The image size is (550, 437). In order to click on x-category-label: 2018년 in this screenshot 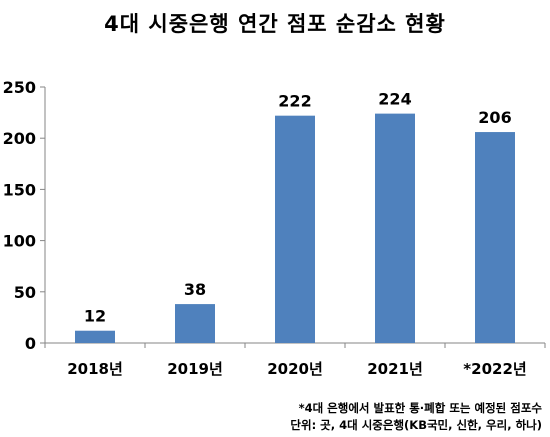, I will do `click(95, 369)`.